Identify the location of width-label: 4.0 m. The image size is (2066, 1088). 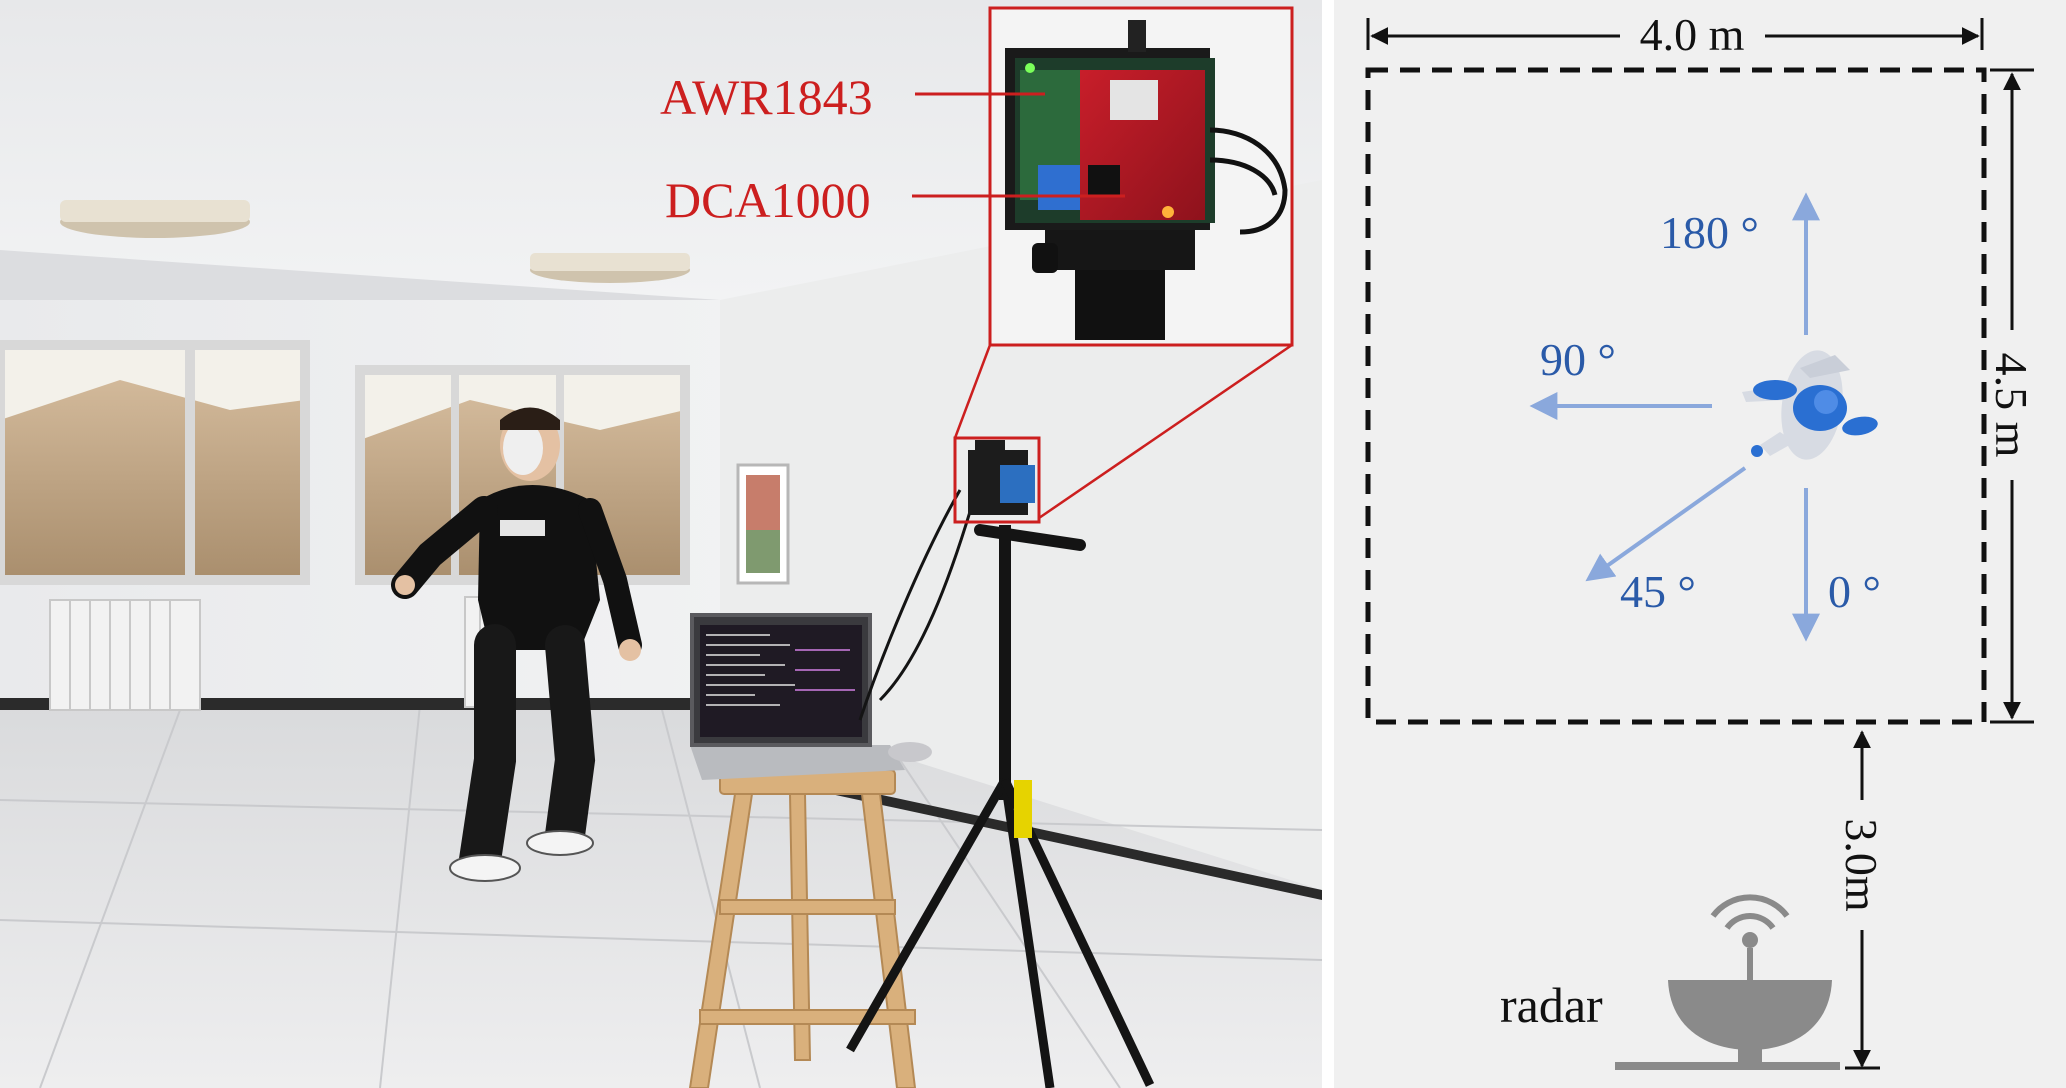
(1692, 34).